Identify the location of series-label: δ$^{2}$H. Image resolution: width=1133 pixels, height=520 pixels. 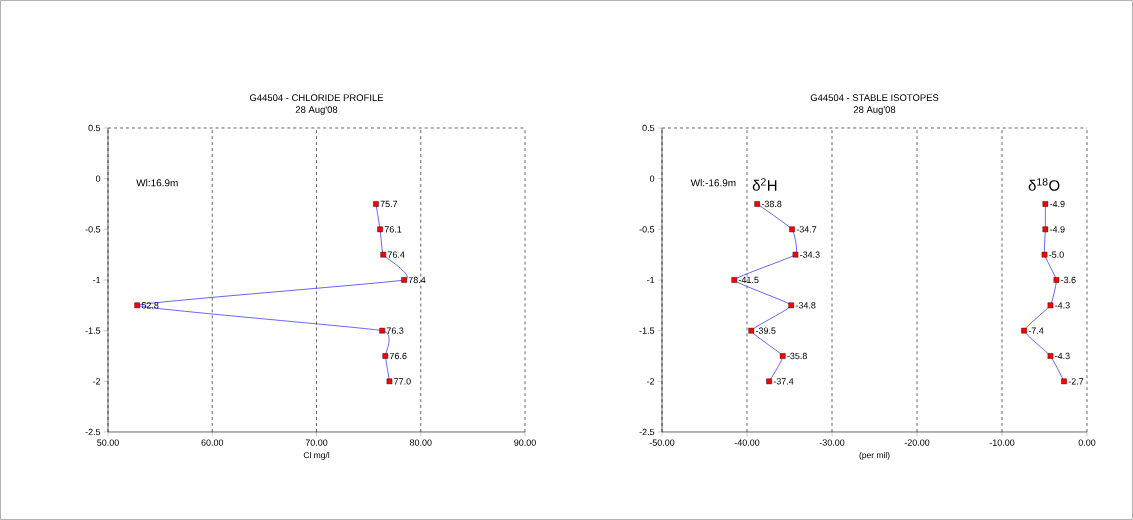
(764, 184).